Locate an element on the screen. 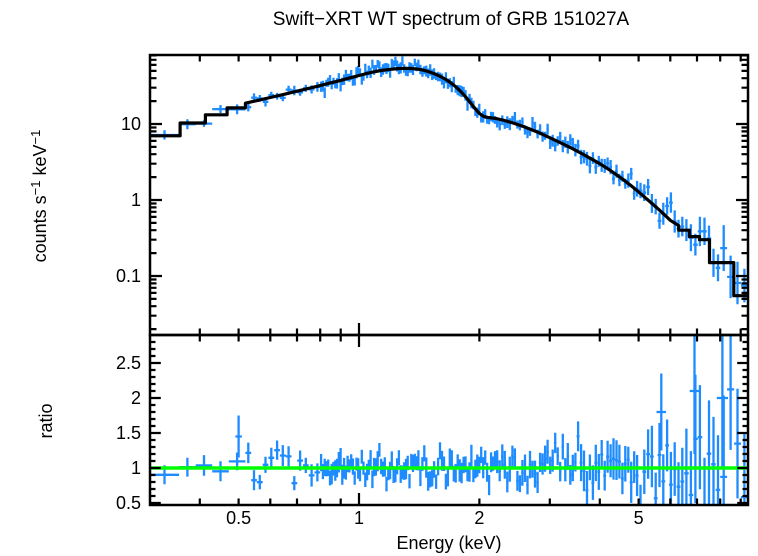 The image size is (758, 556). spectrum-y-tick-label-10: 10 is located at coordinates (131, 124).